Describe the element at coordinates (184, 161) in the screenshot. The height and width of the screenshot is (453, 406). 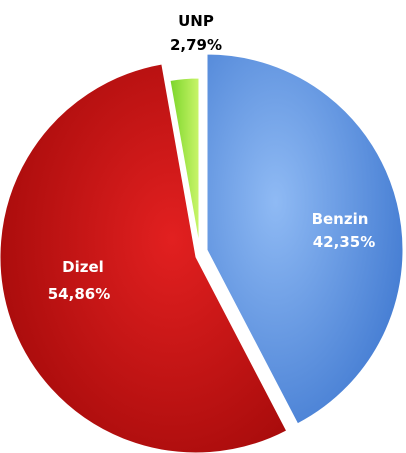
I see `slice-unp` at that location.